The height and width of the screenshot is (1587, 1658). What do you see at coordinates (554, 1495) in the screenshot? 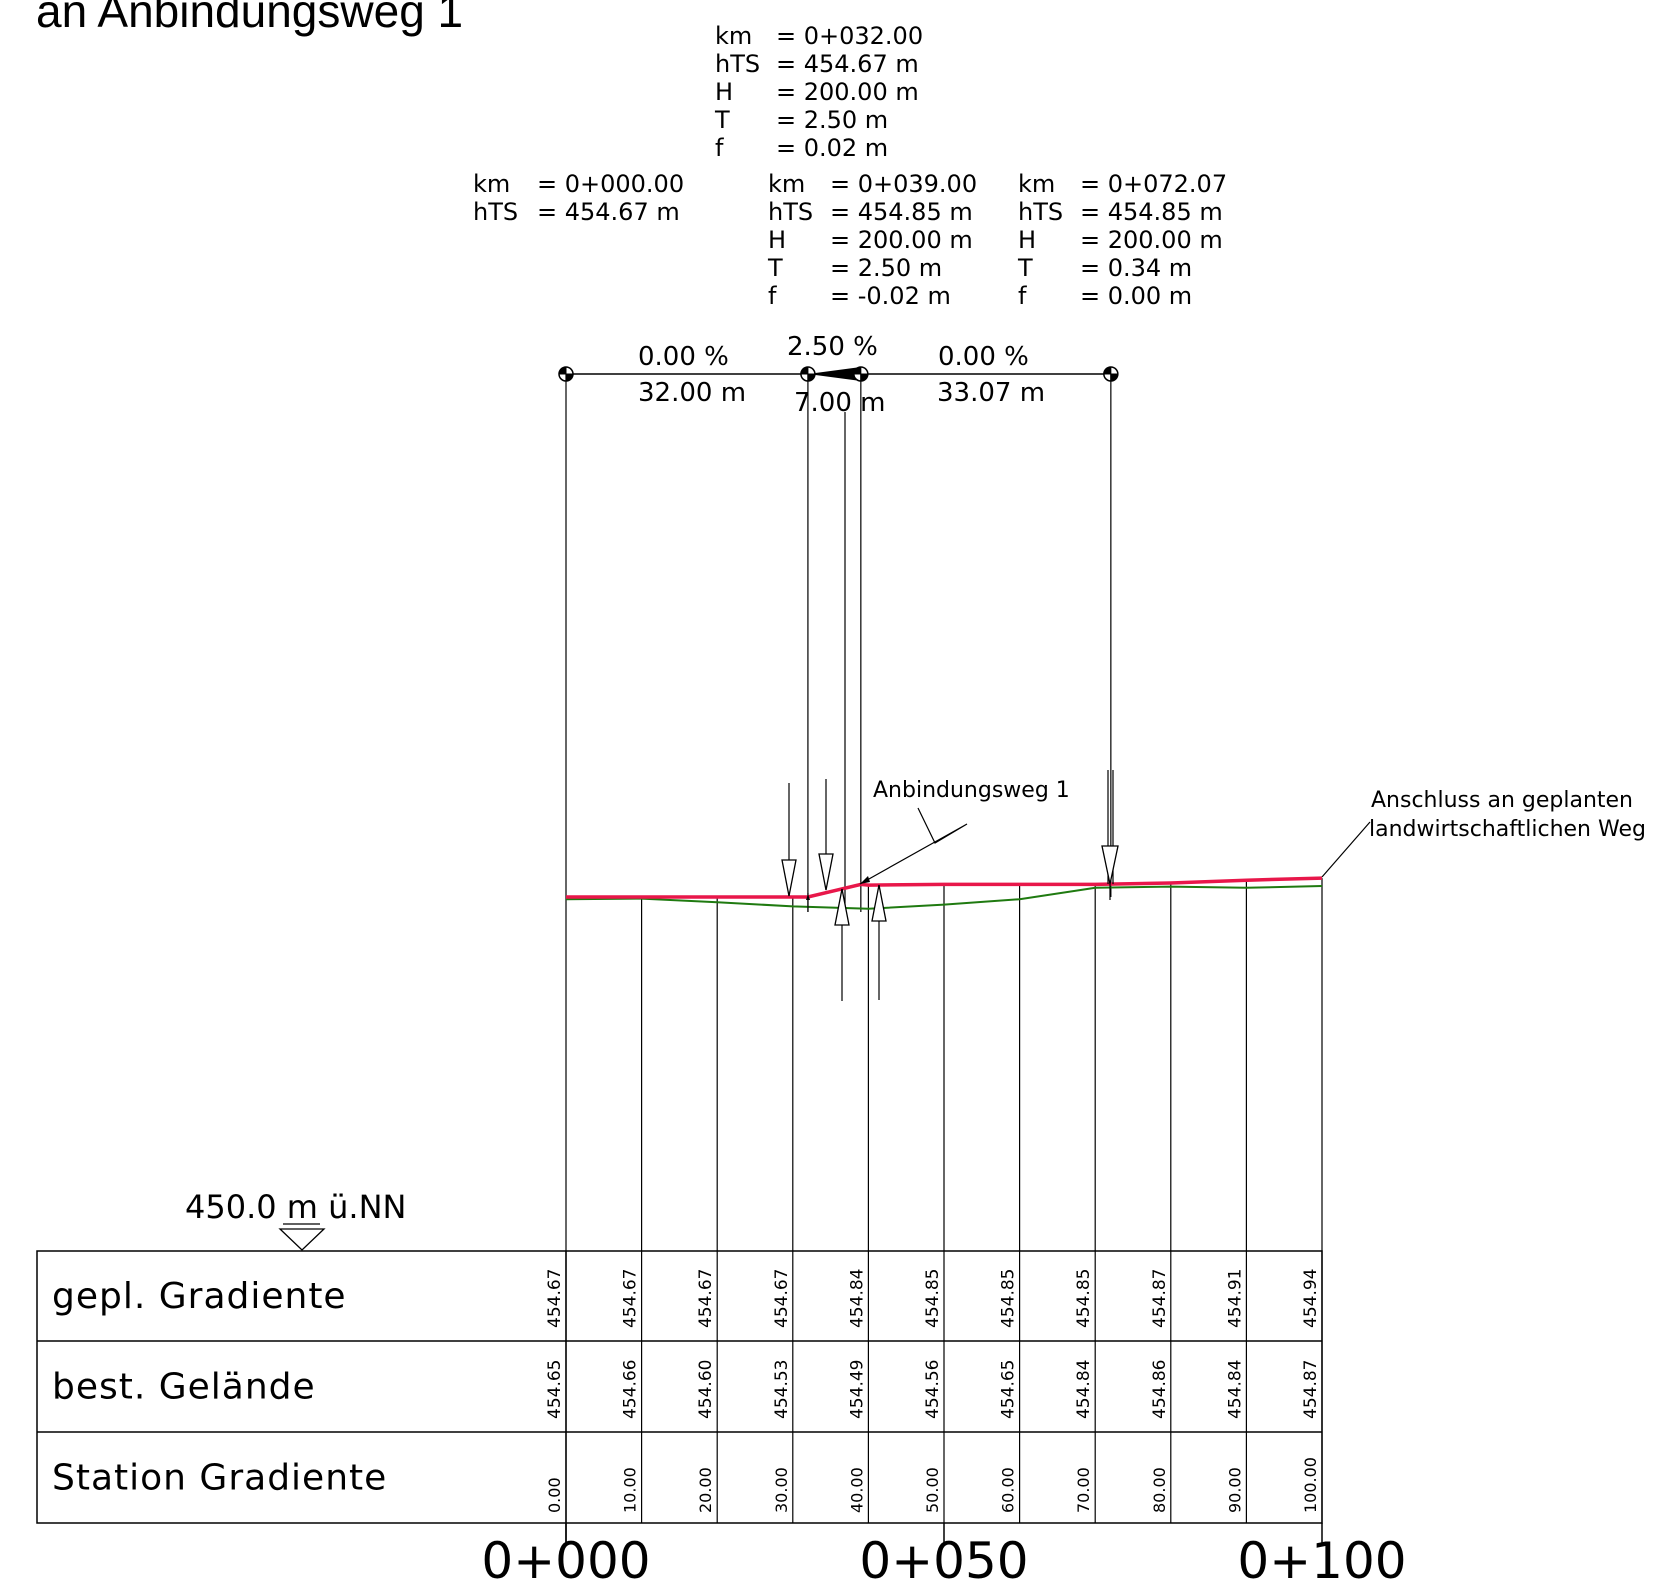
I see `table-cell-value: 0.00` at bounding box center [554, 1495].